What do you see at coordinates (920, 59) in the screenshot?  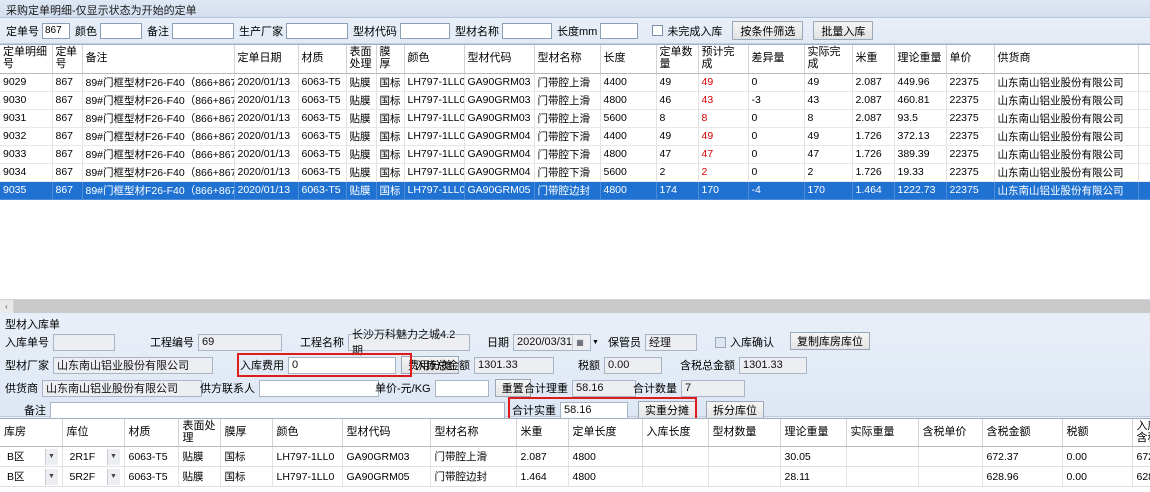 I see `col-theory-weight: 理论重量` at bounding box center [920, 59].